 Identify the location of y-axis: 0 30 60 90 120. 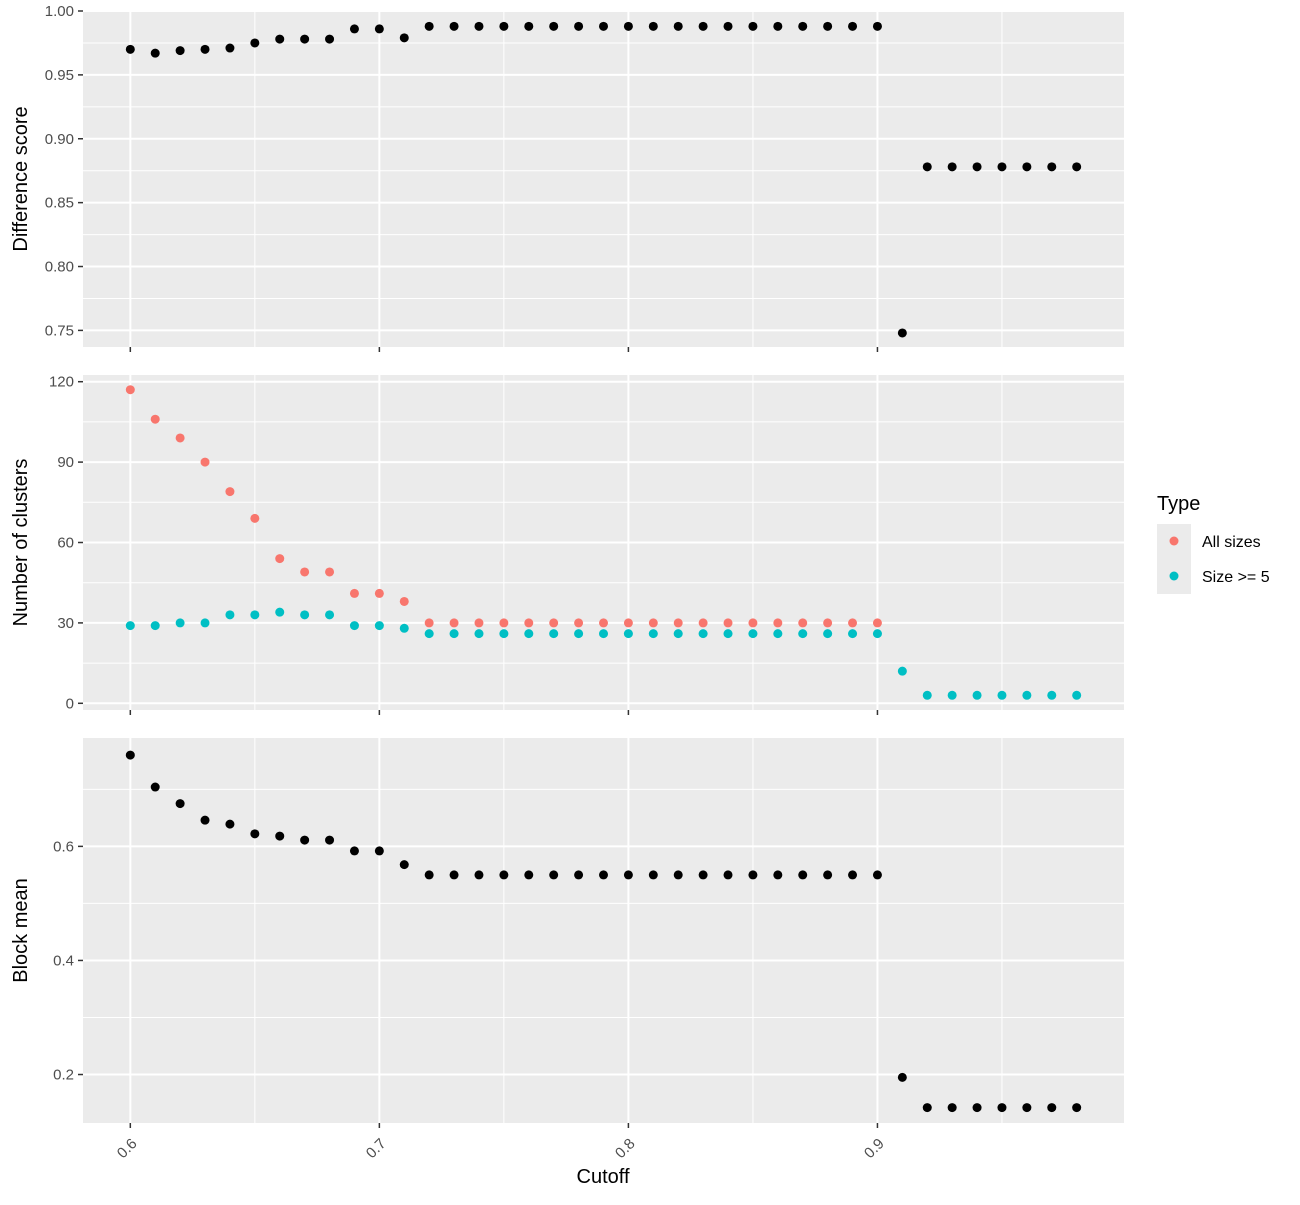
(66, 543).